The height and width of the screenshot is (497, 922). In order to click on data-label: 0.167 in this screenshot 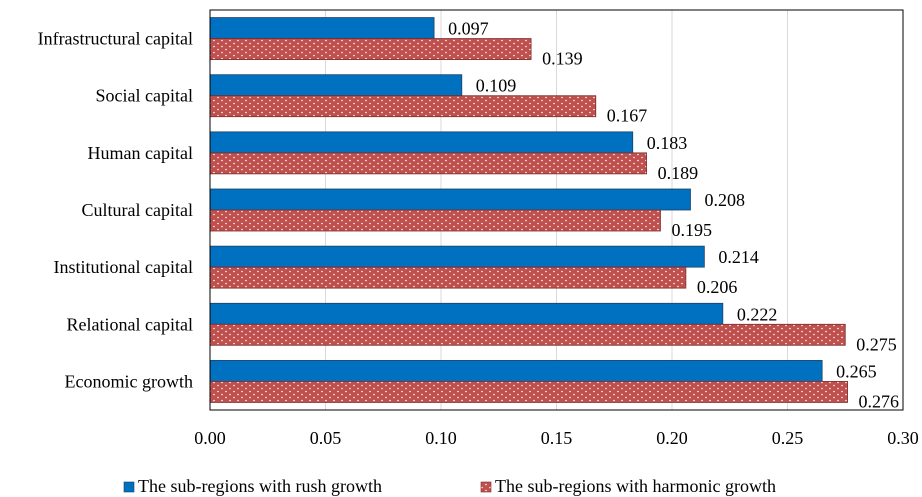, I will do `click(627, 116)`.